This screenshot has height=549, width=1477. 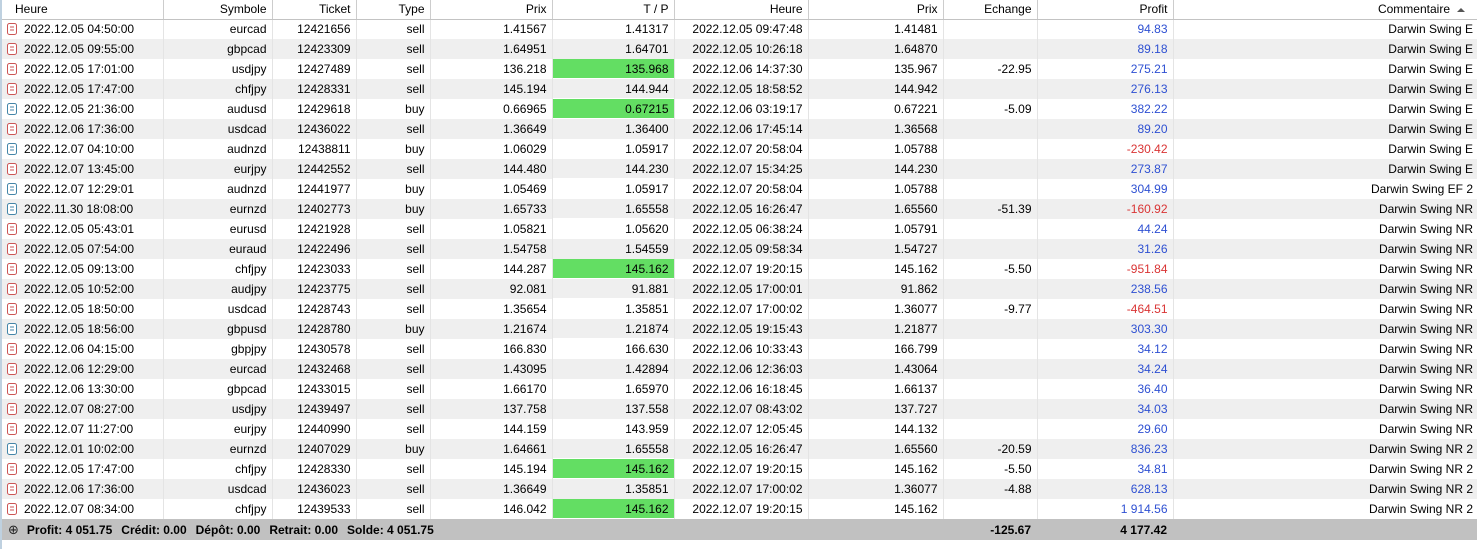 I want to click on tp-cell: 135.968, so click(x=613, y=69).